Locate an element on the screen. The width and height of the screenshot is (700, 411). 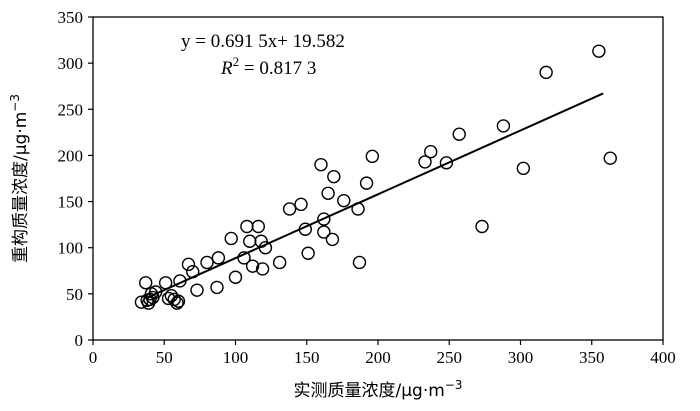
x-axis-title-text: 实测质量浓度/μg·m is located at coordinates (368, 391).